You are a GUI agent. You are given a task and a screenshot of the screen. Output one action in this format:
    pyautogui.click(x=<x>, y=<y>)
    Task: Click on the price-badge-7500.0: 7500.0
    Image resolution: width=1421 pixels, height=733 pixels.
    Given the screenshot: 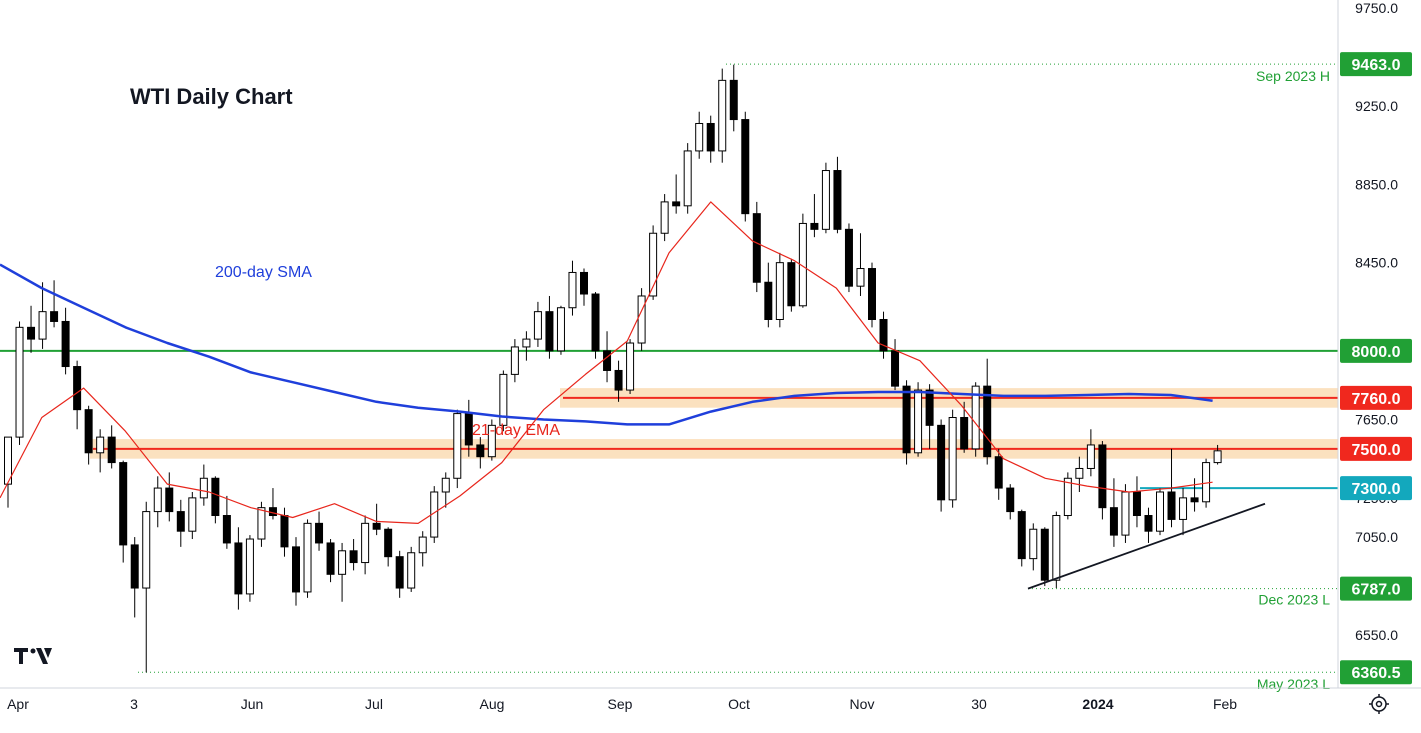 What is the action you would take?
    pyautogui.click(x=1376, y=448)
    